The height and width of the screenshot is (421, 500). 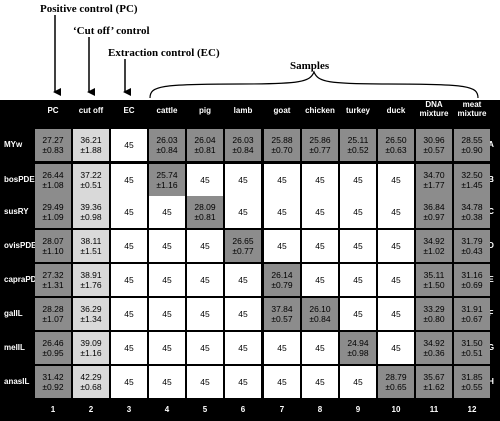 What do you see at coordinates (129, 145) in the screenshot?
I see `well-a3: 45` at bounding box center [129, 145].